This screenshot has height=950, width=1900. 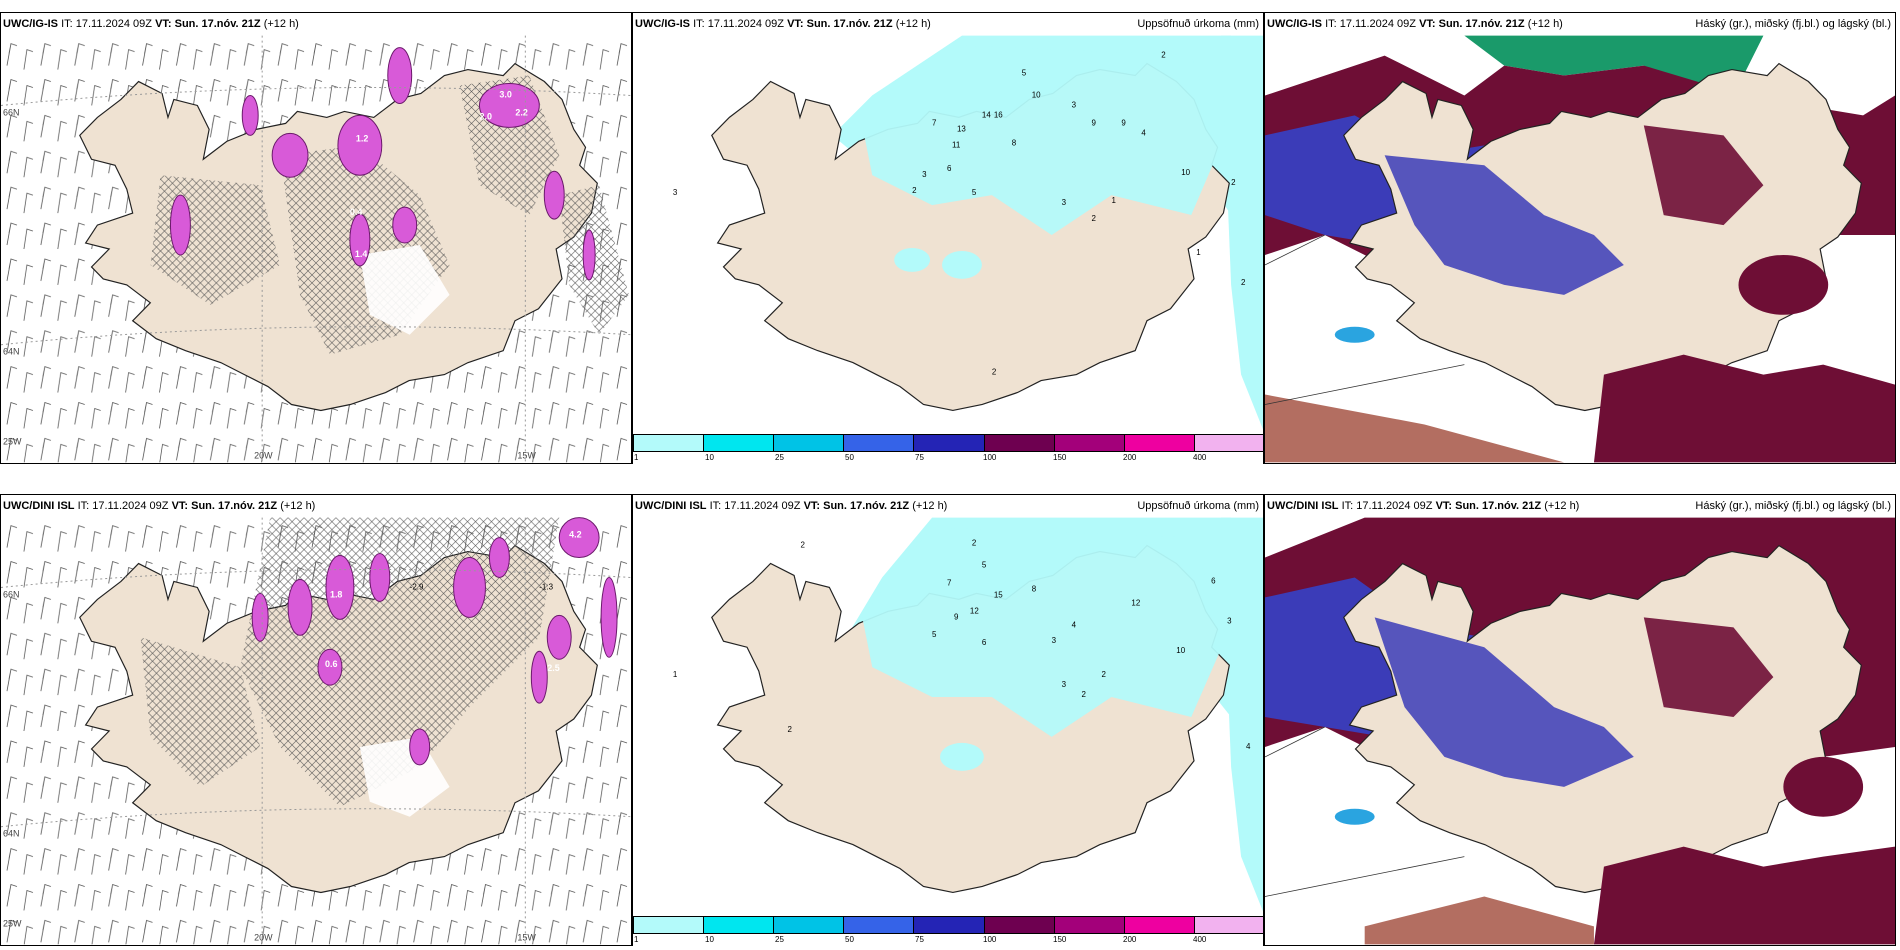 What do you see at coordinates (1180, 650) in the screenshot?
I see `precip-value: 10` at bounding box center [1180, 650].